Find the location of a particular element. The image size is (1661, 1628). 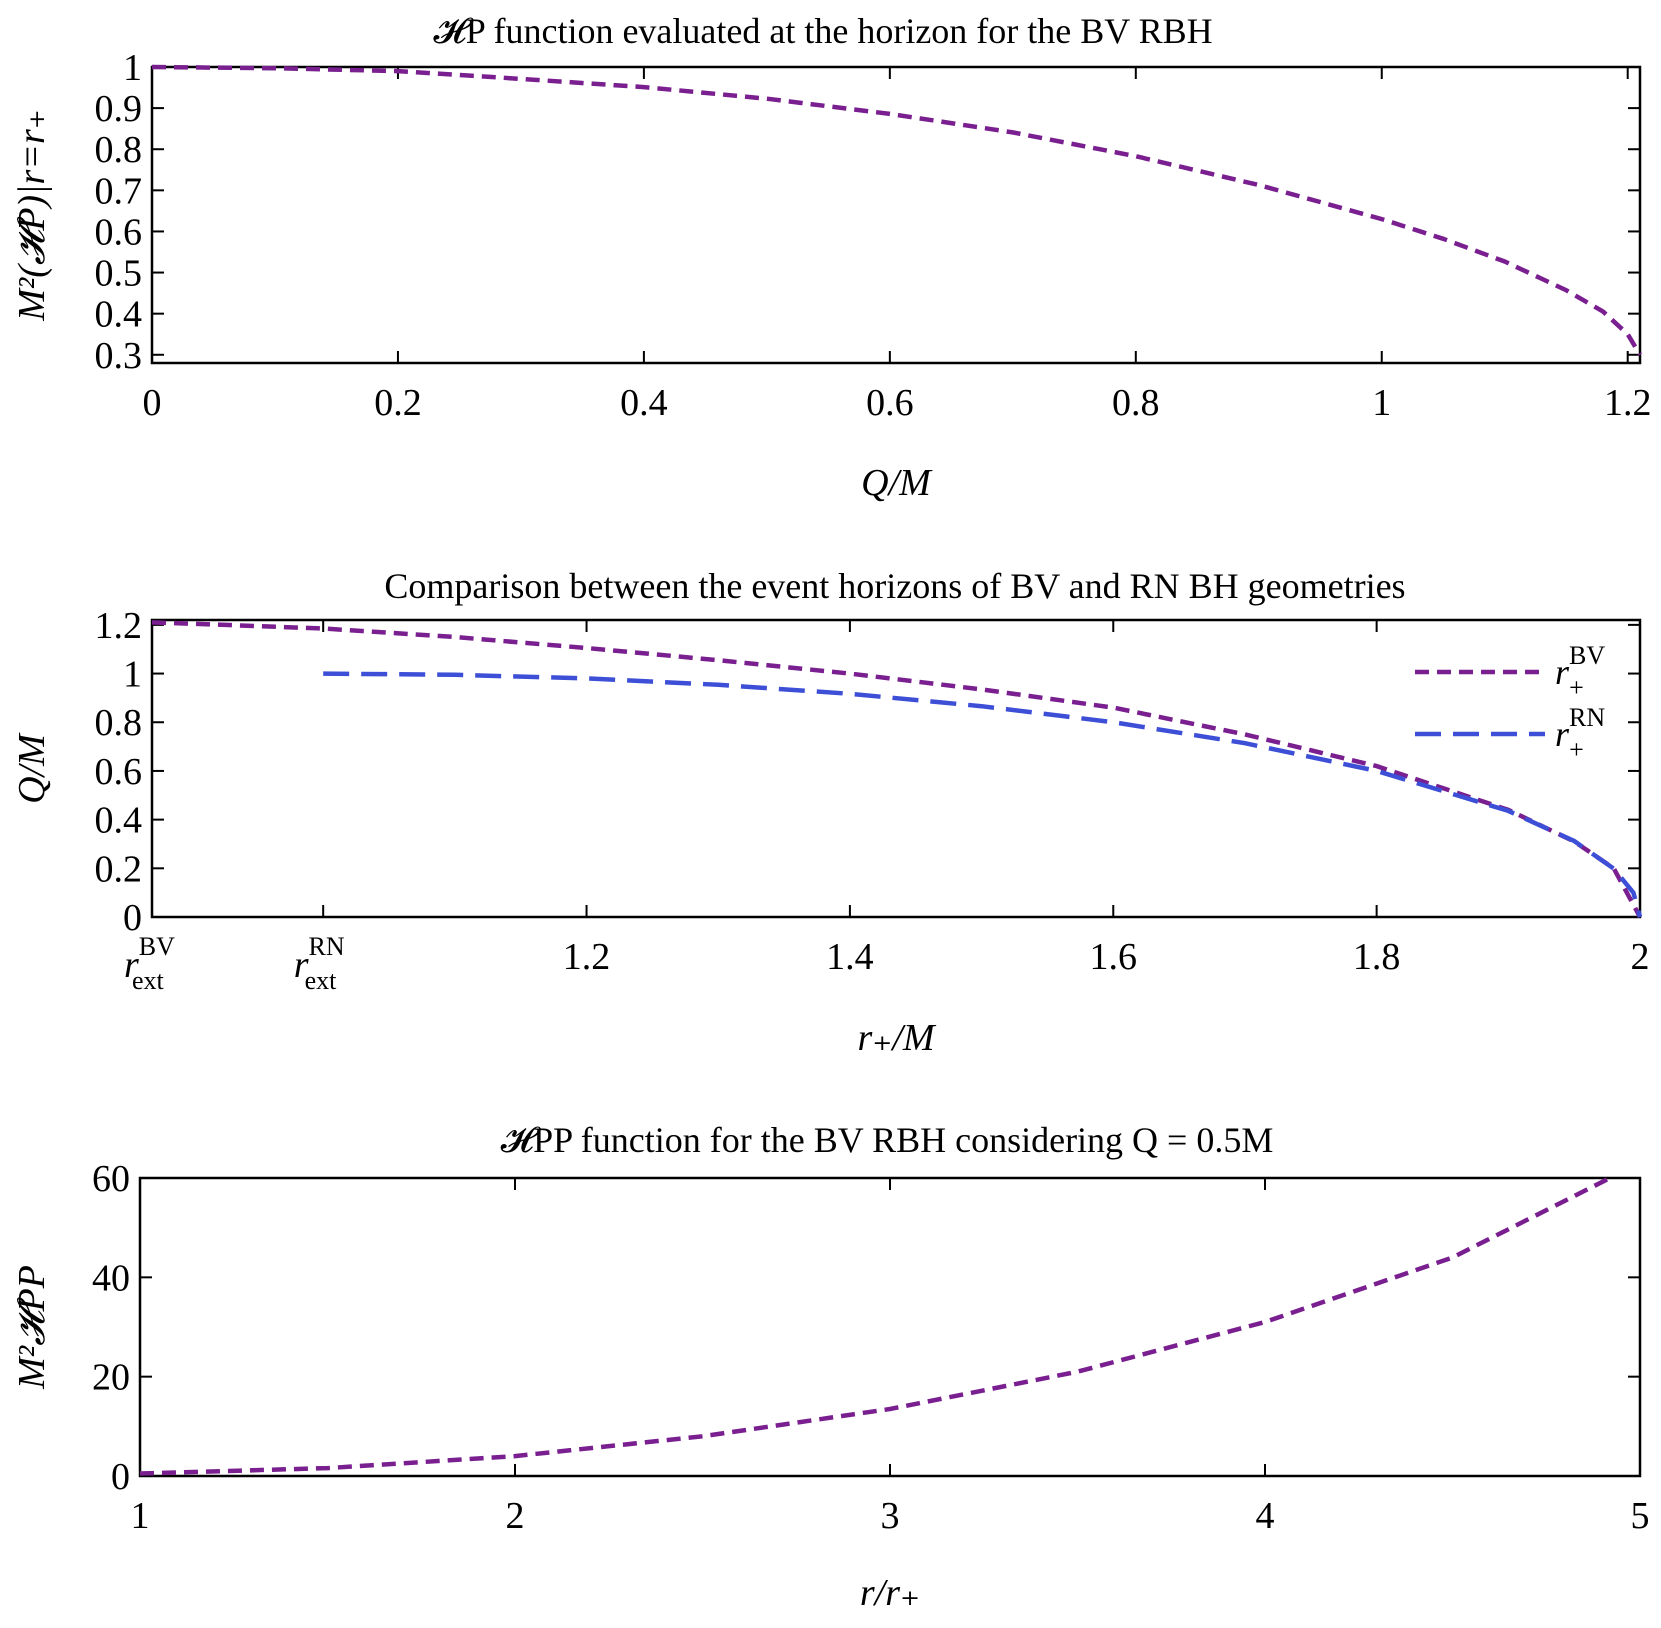

panel-1-y-axis-label: M²(𝓗P)|r=r₊ is located at coordinates (32, 215).